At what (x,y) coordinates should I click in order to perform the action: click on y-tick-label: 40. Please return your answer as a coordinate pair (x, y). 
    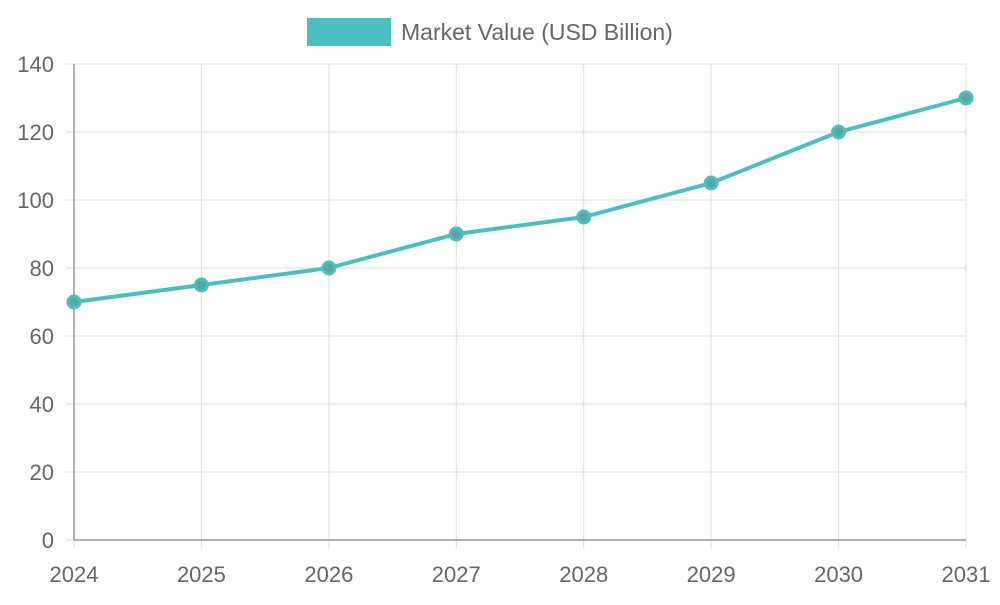
    Looking at the image, I should click on (42, 404).